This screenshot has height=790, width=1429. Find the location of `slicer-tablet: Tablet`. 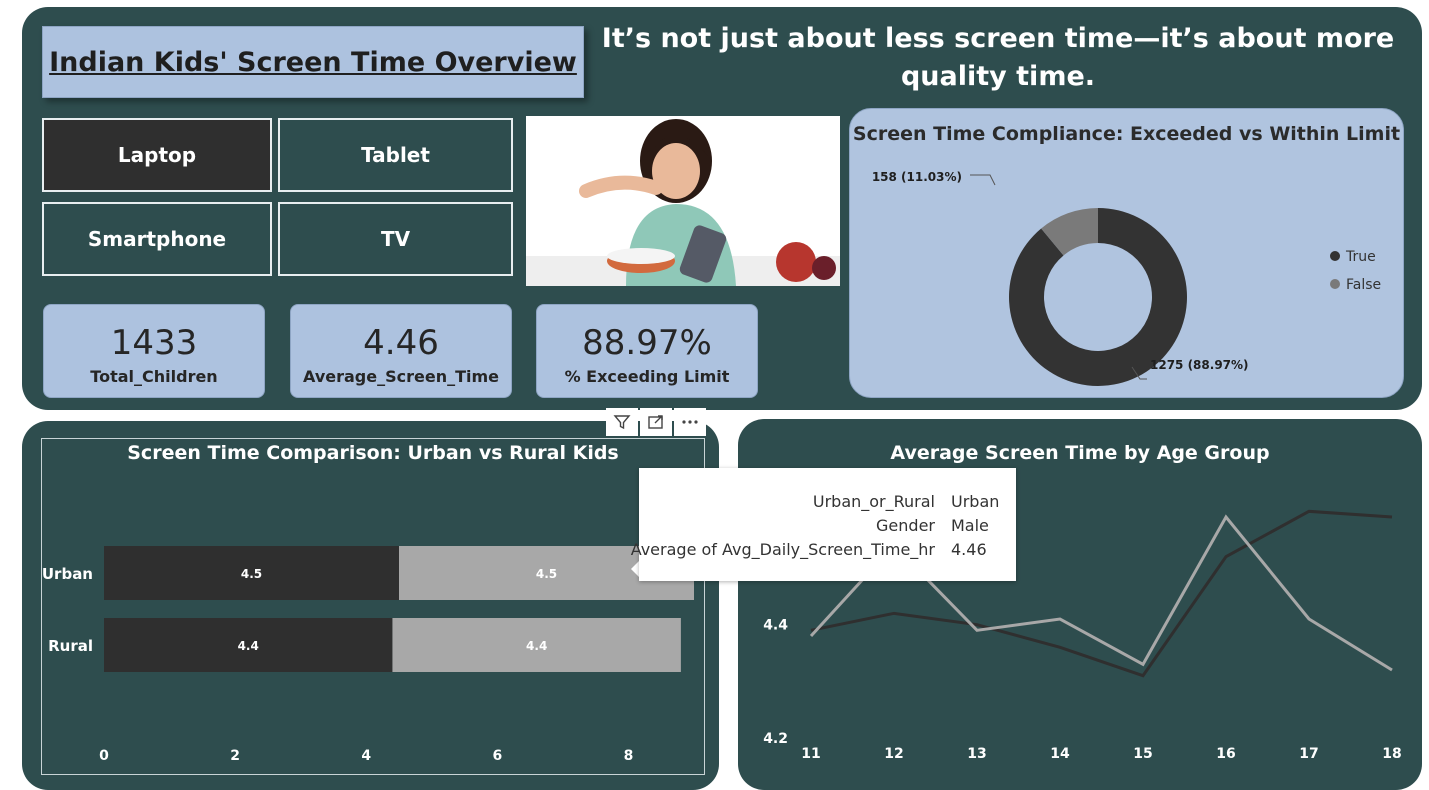

slicer-tablet: Tablet is located at coordinates (395, 155).